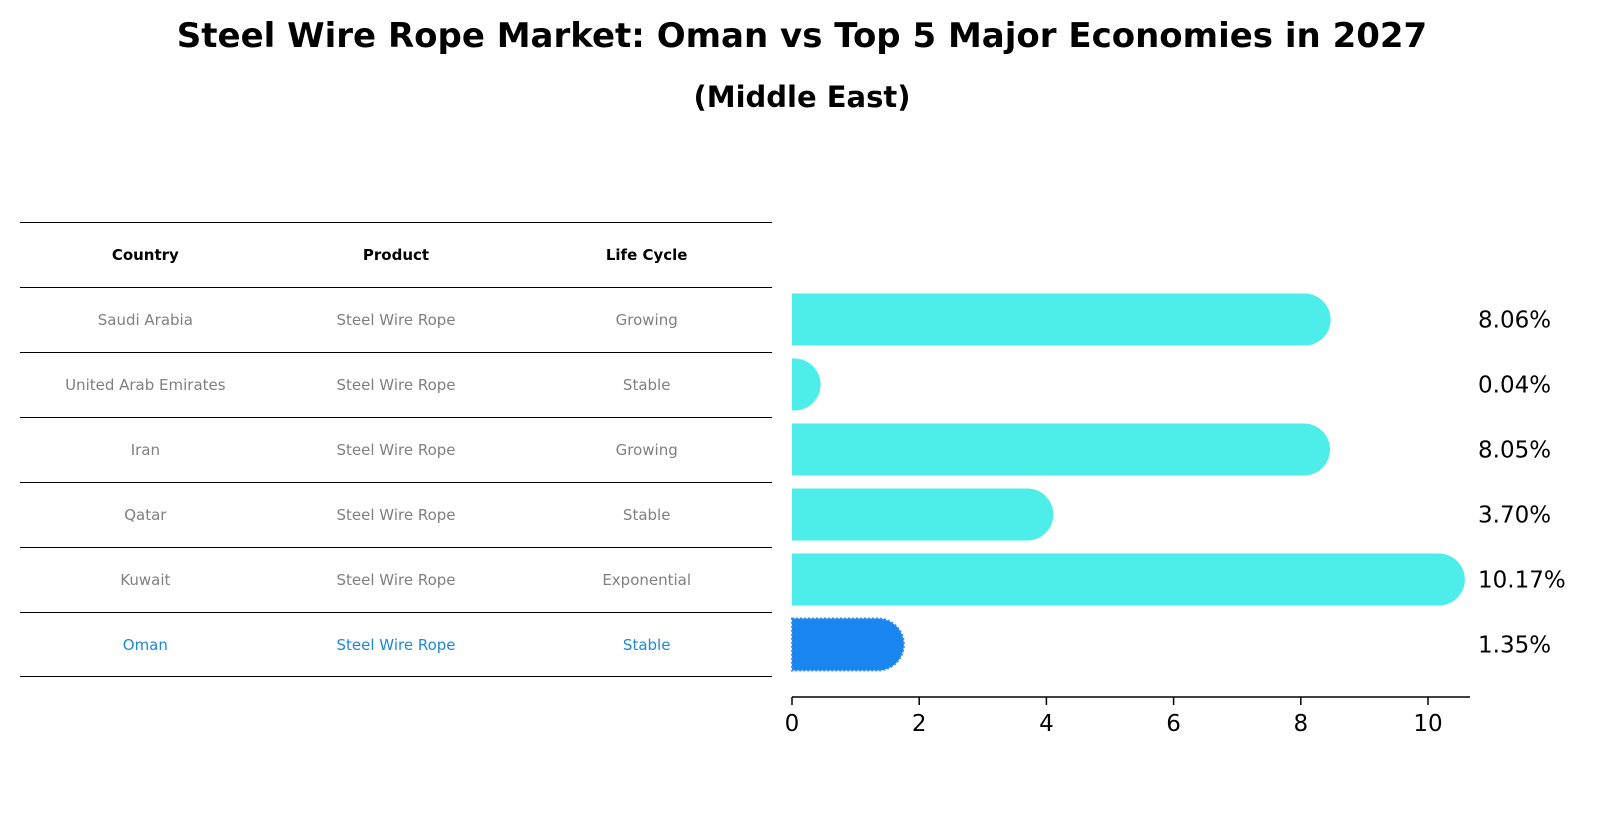 The height and width of the screenshot is (823, 1604). I want to click on value-label: 10.17%, so click(1522, 581).